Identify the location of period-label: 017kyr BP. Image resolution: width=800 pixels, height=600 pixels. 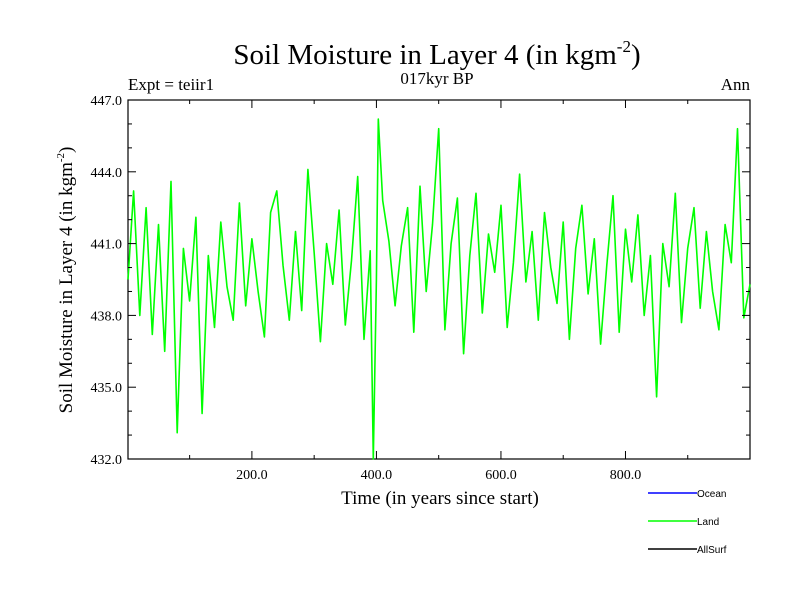
(436, 78).